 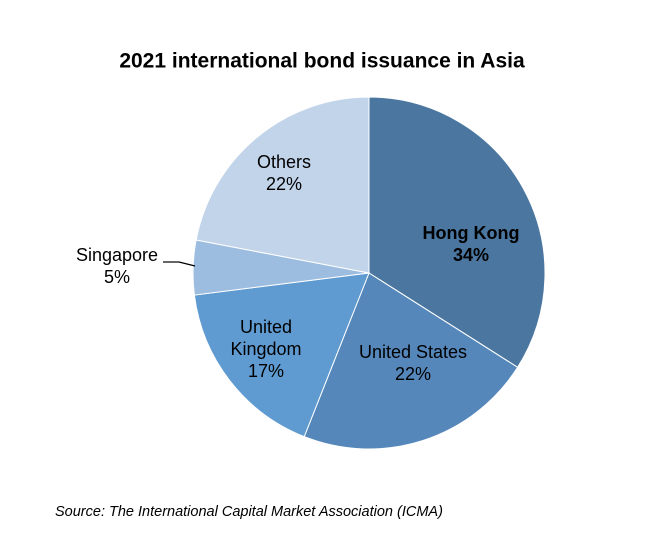 What do you see at coordinates (117, 255) in the screenshot?
I see `slice-name: Singapore` at bounding box center [117, 255].